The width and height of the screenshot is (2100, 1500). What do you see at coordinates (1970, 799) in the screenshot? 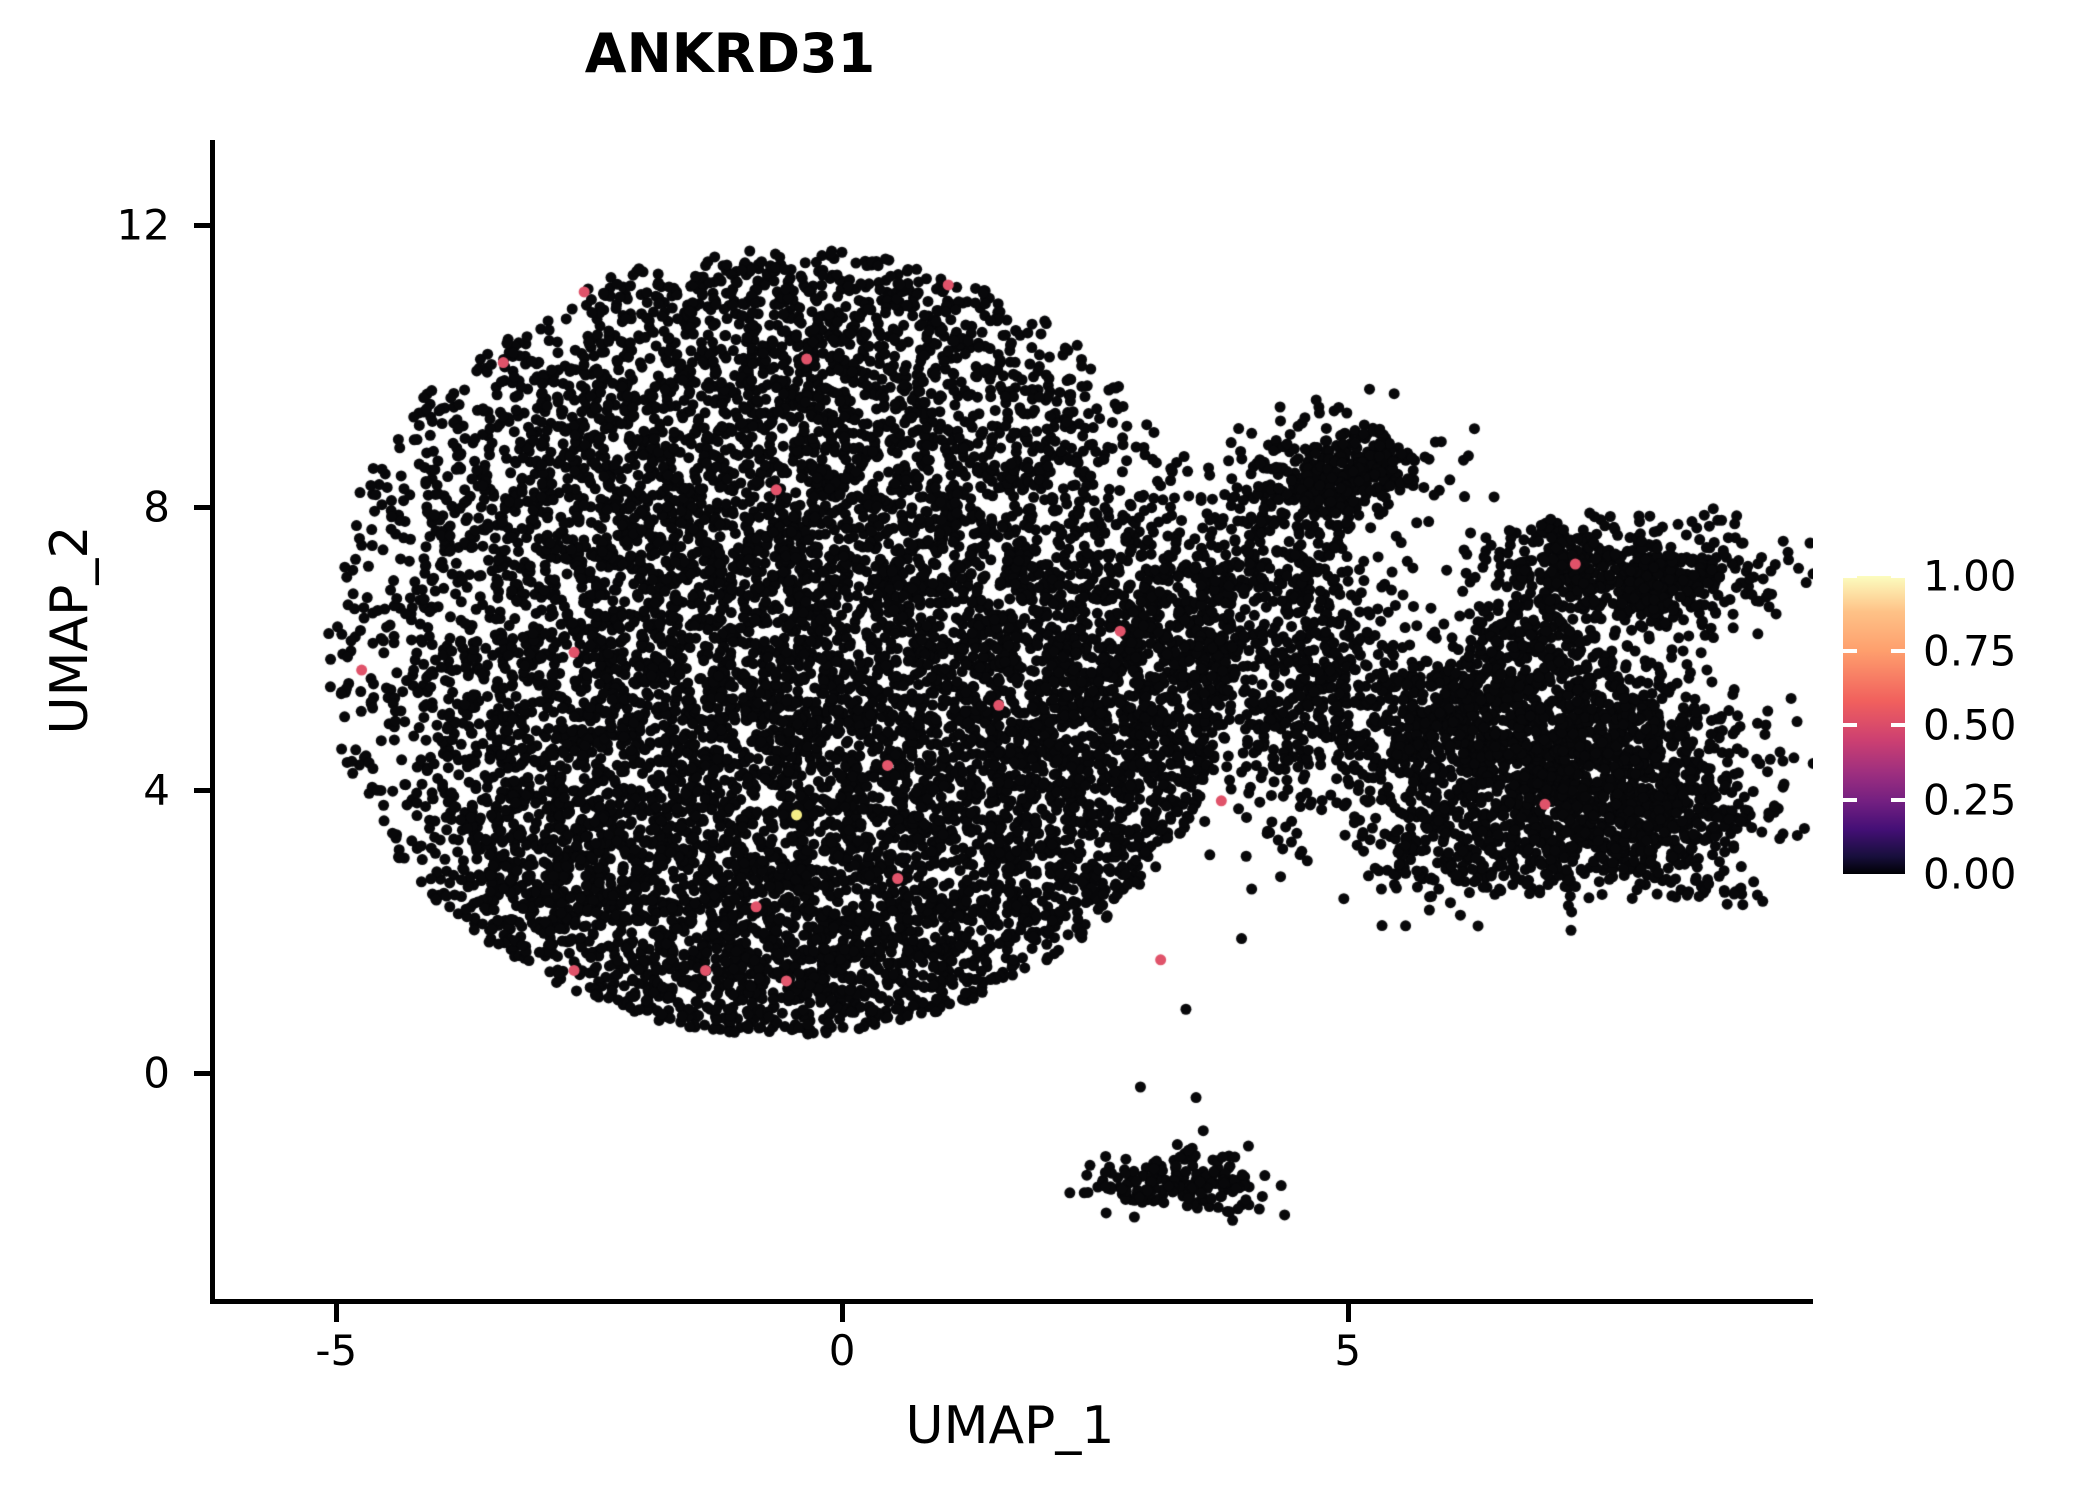
I see `colorbar-tick-label: 0.25` at bounding box center [1970, 799].